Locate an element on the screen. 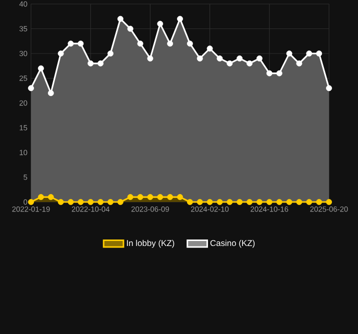  legend-label: In lobby (KZ) is located at coordinates (150, 244).